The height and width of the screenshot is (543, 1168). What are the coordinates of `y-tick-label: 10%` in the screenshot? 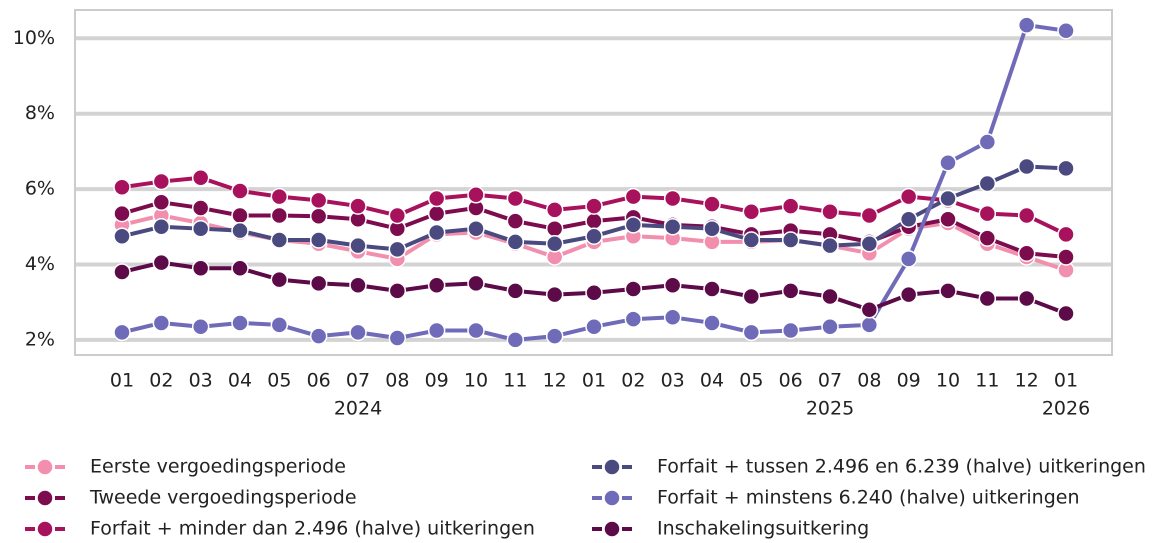 It's located at (34, 38).